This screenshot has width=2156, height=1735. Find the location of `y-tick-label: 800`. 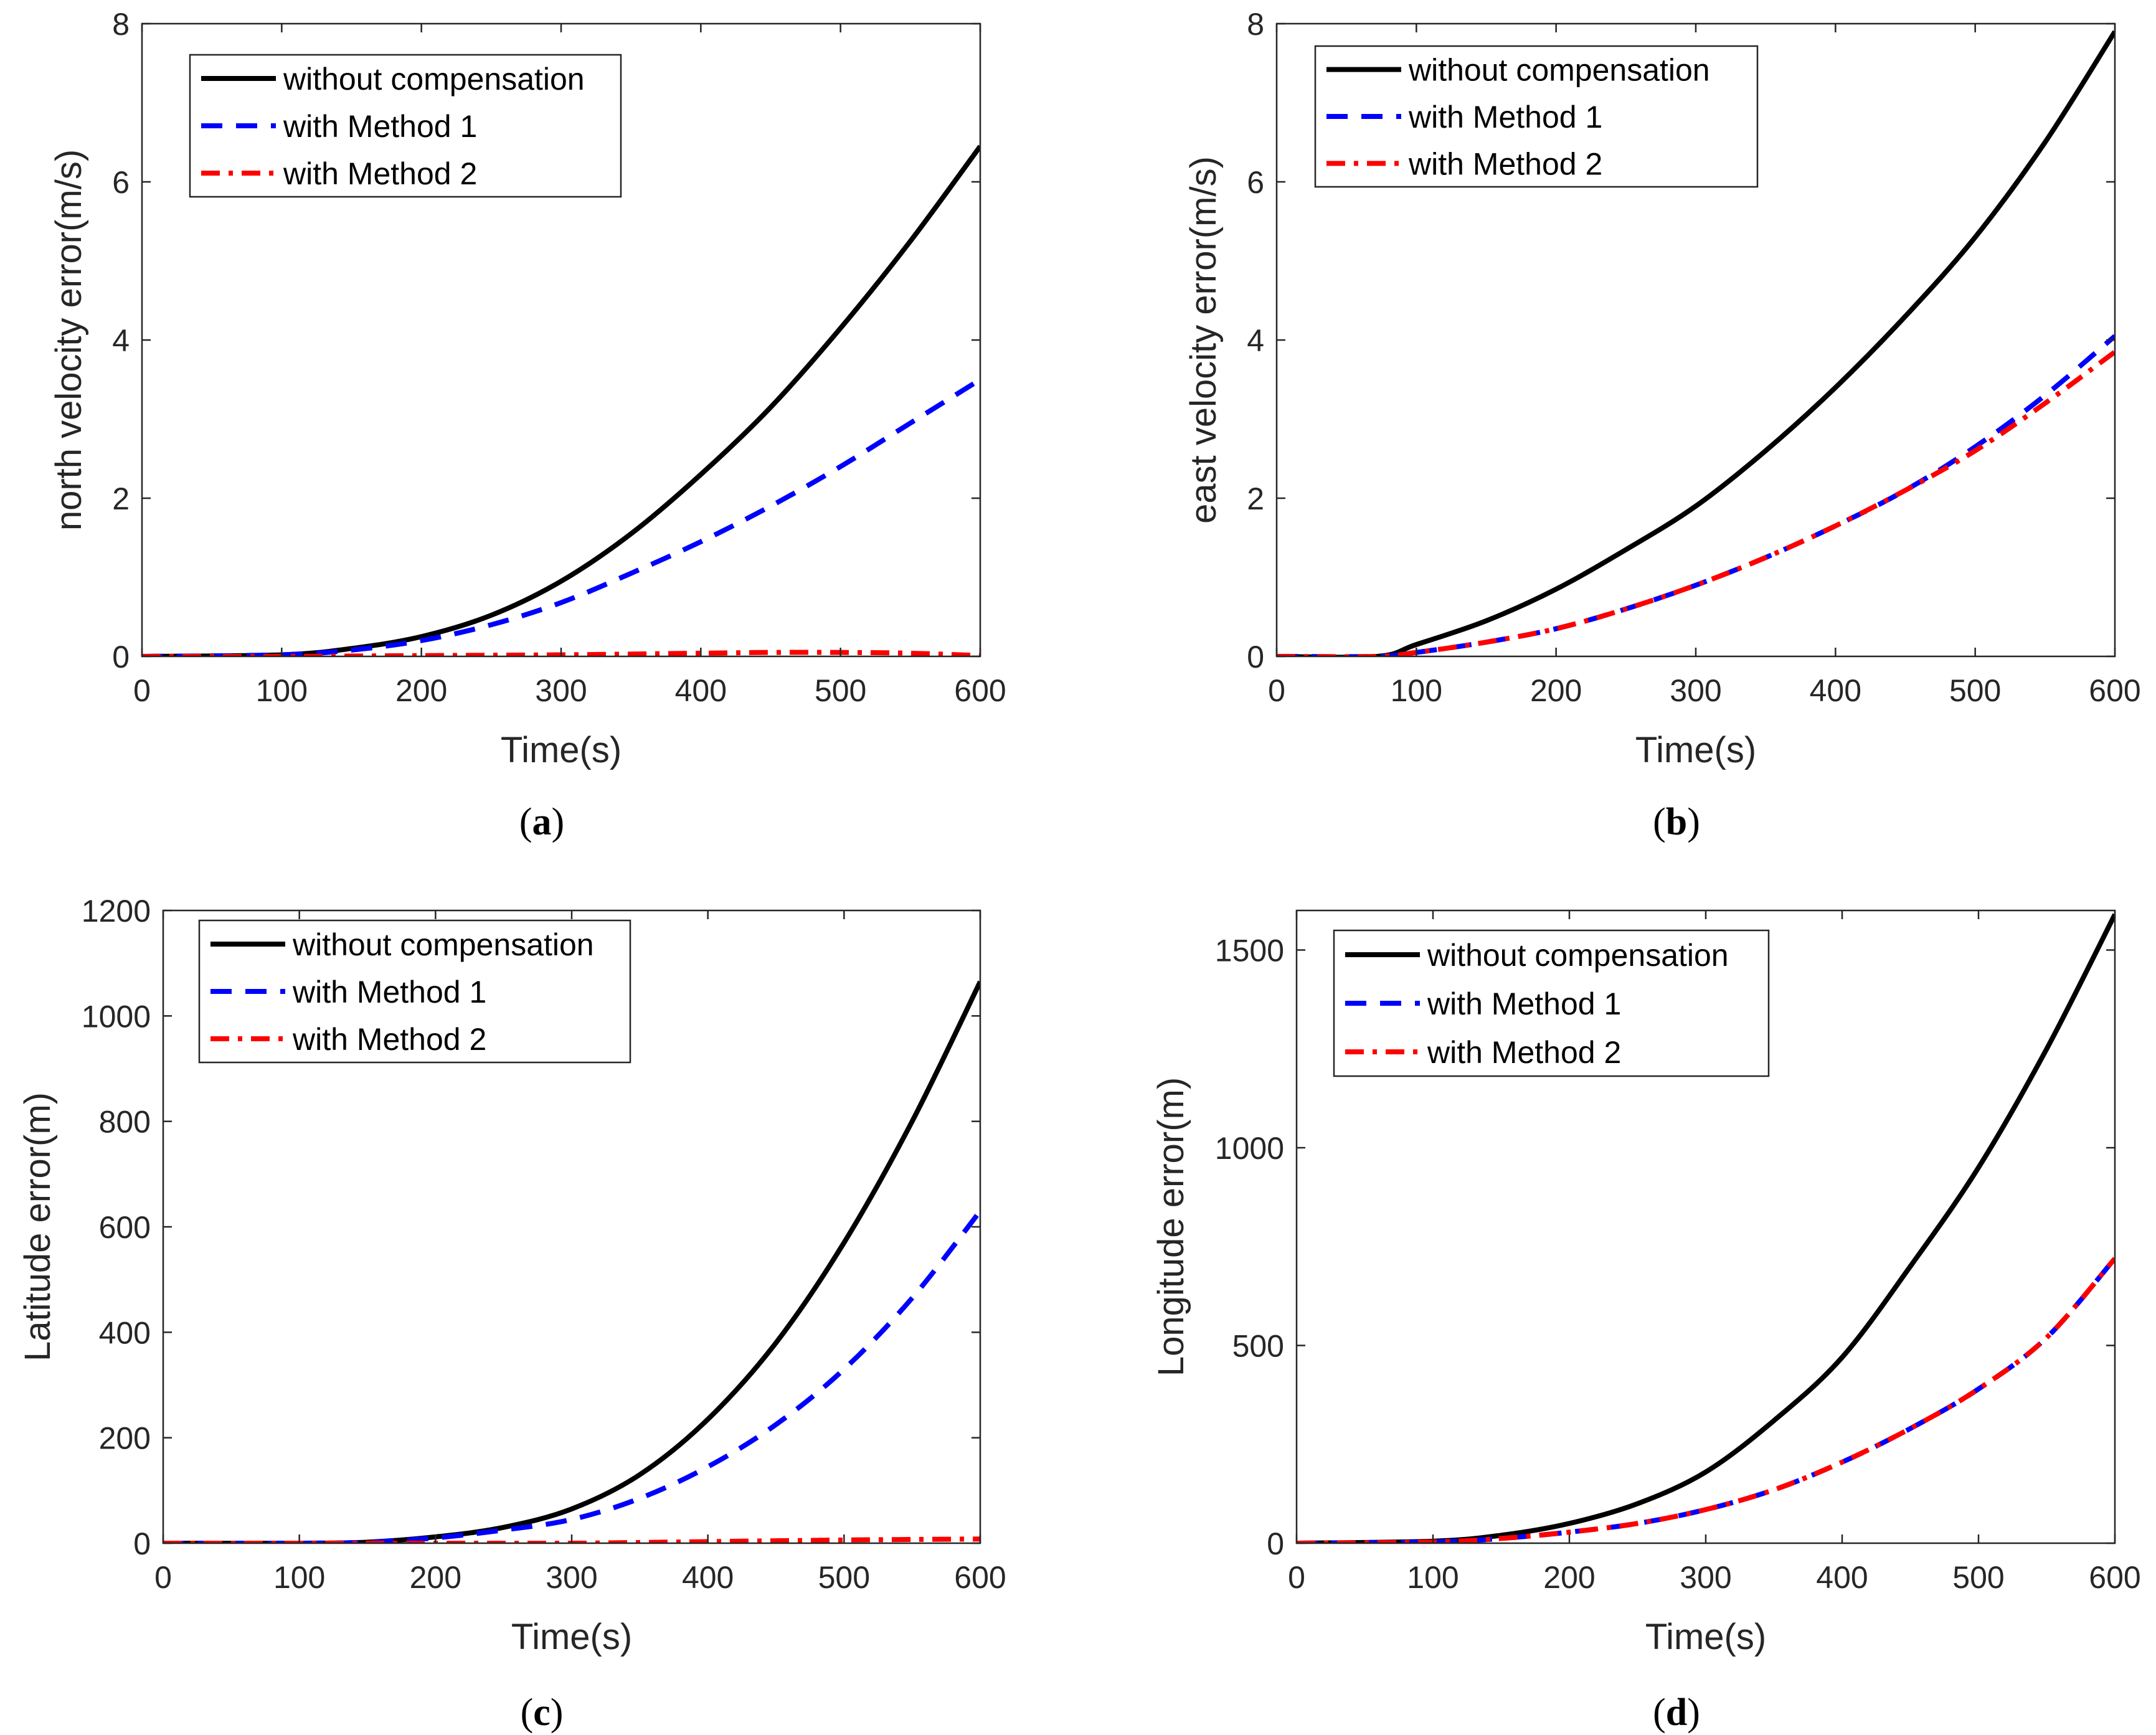

y-tick-label: 800 is located at coordinates (125, 1122).